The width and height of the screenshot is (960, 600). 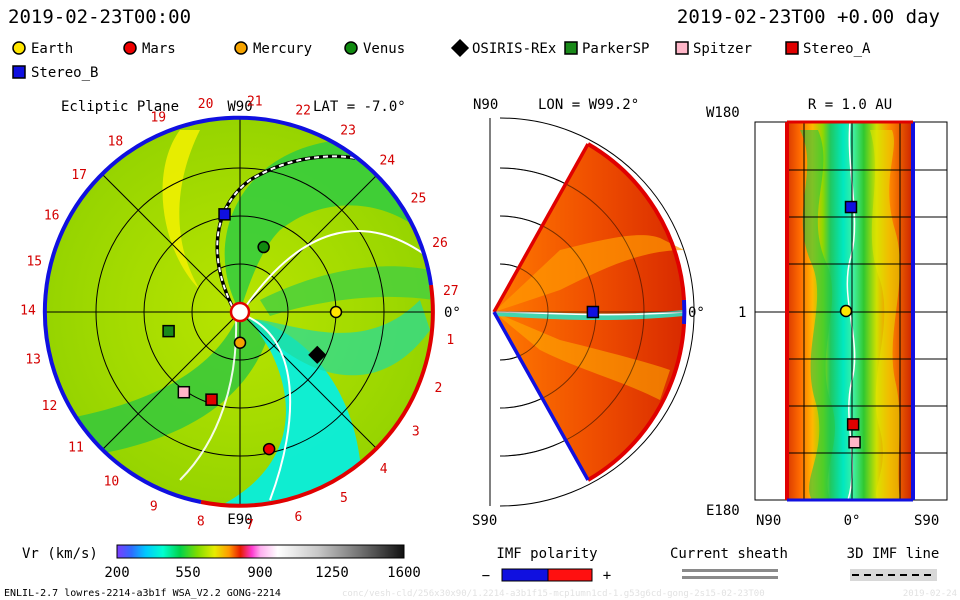 I want to click on stereo-b-marker-icon, so click(x=19, y=72).